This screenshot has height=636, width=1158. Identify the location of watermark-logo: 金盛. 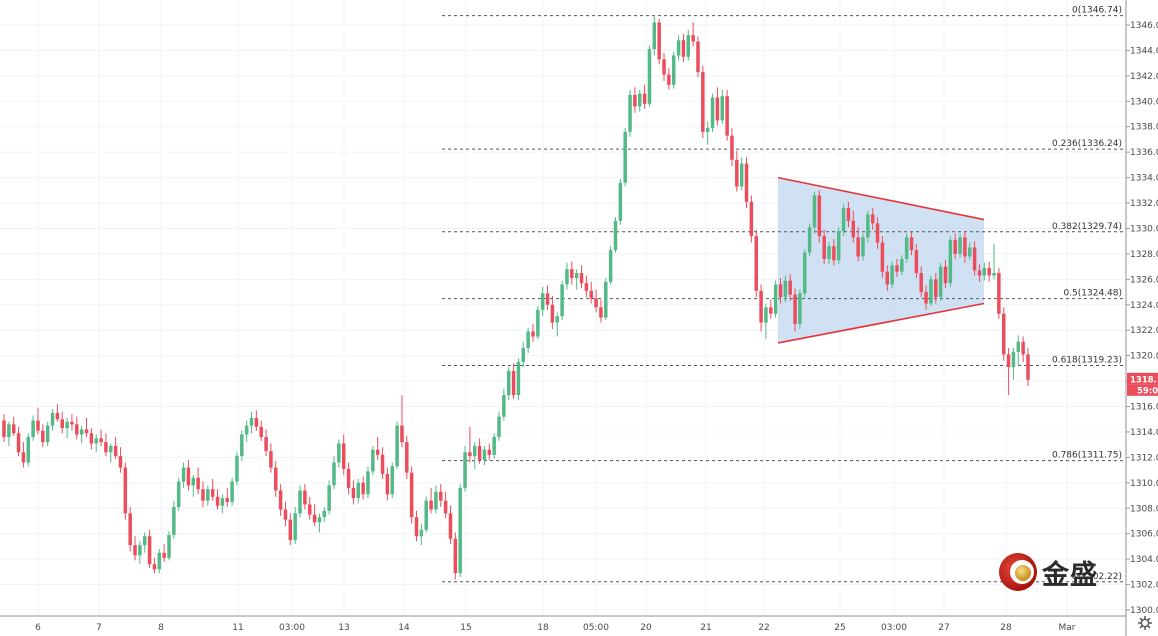
(1048, 572).